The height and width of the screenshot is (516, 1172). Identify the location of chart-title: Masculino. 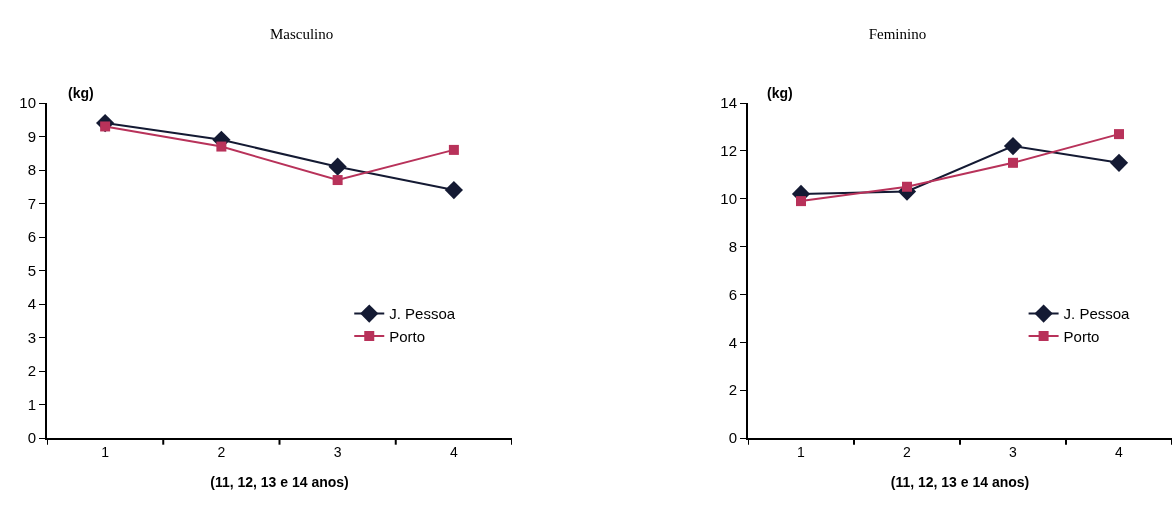
(301, 33).